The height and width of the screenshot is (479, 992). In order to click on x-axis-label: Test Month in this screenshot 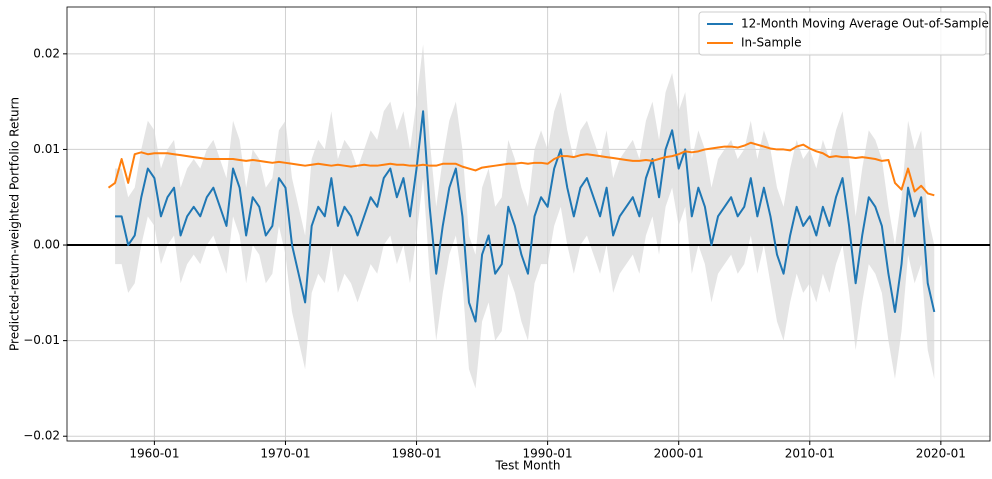, I will do `click(527, 466)`.